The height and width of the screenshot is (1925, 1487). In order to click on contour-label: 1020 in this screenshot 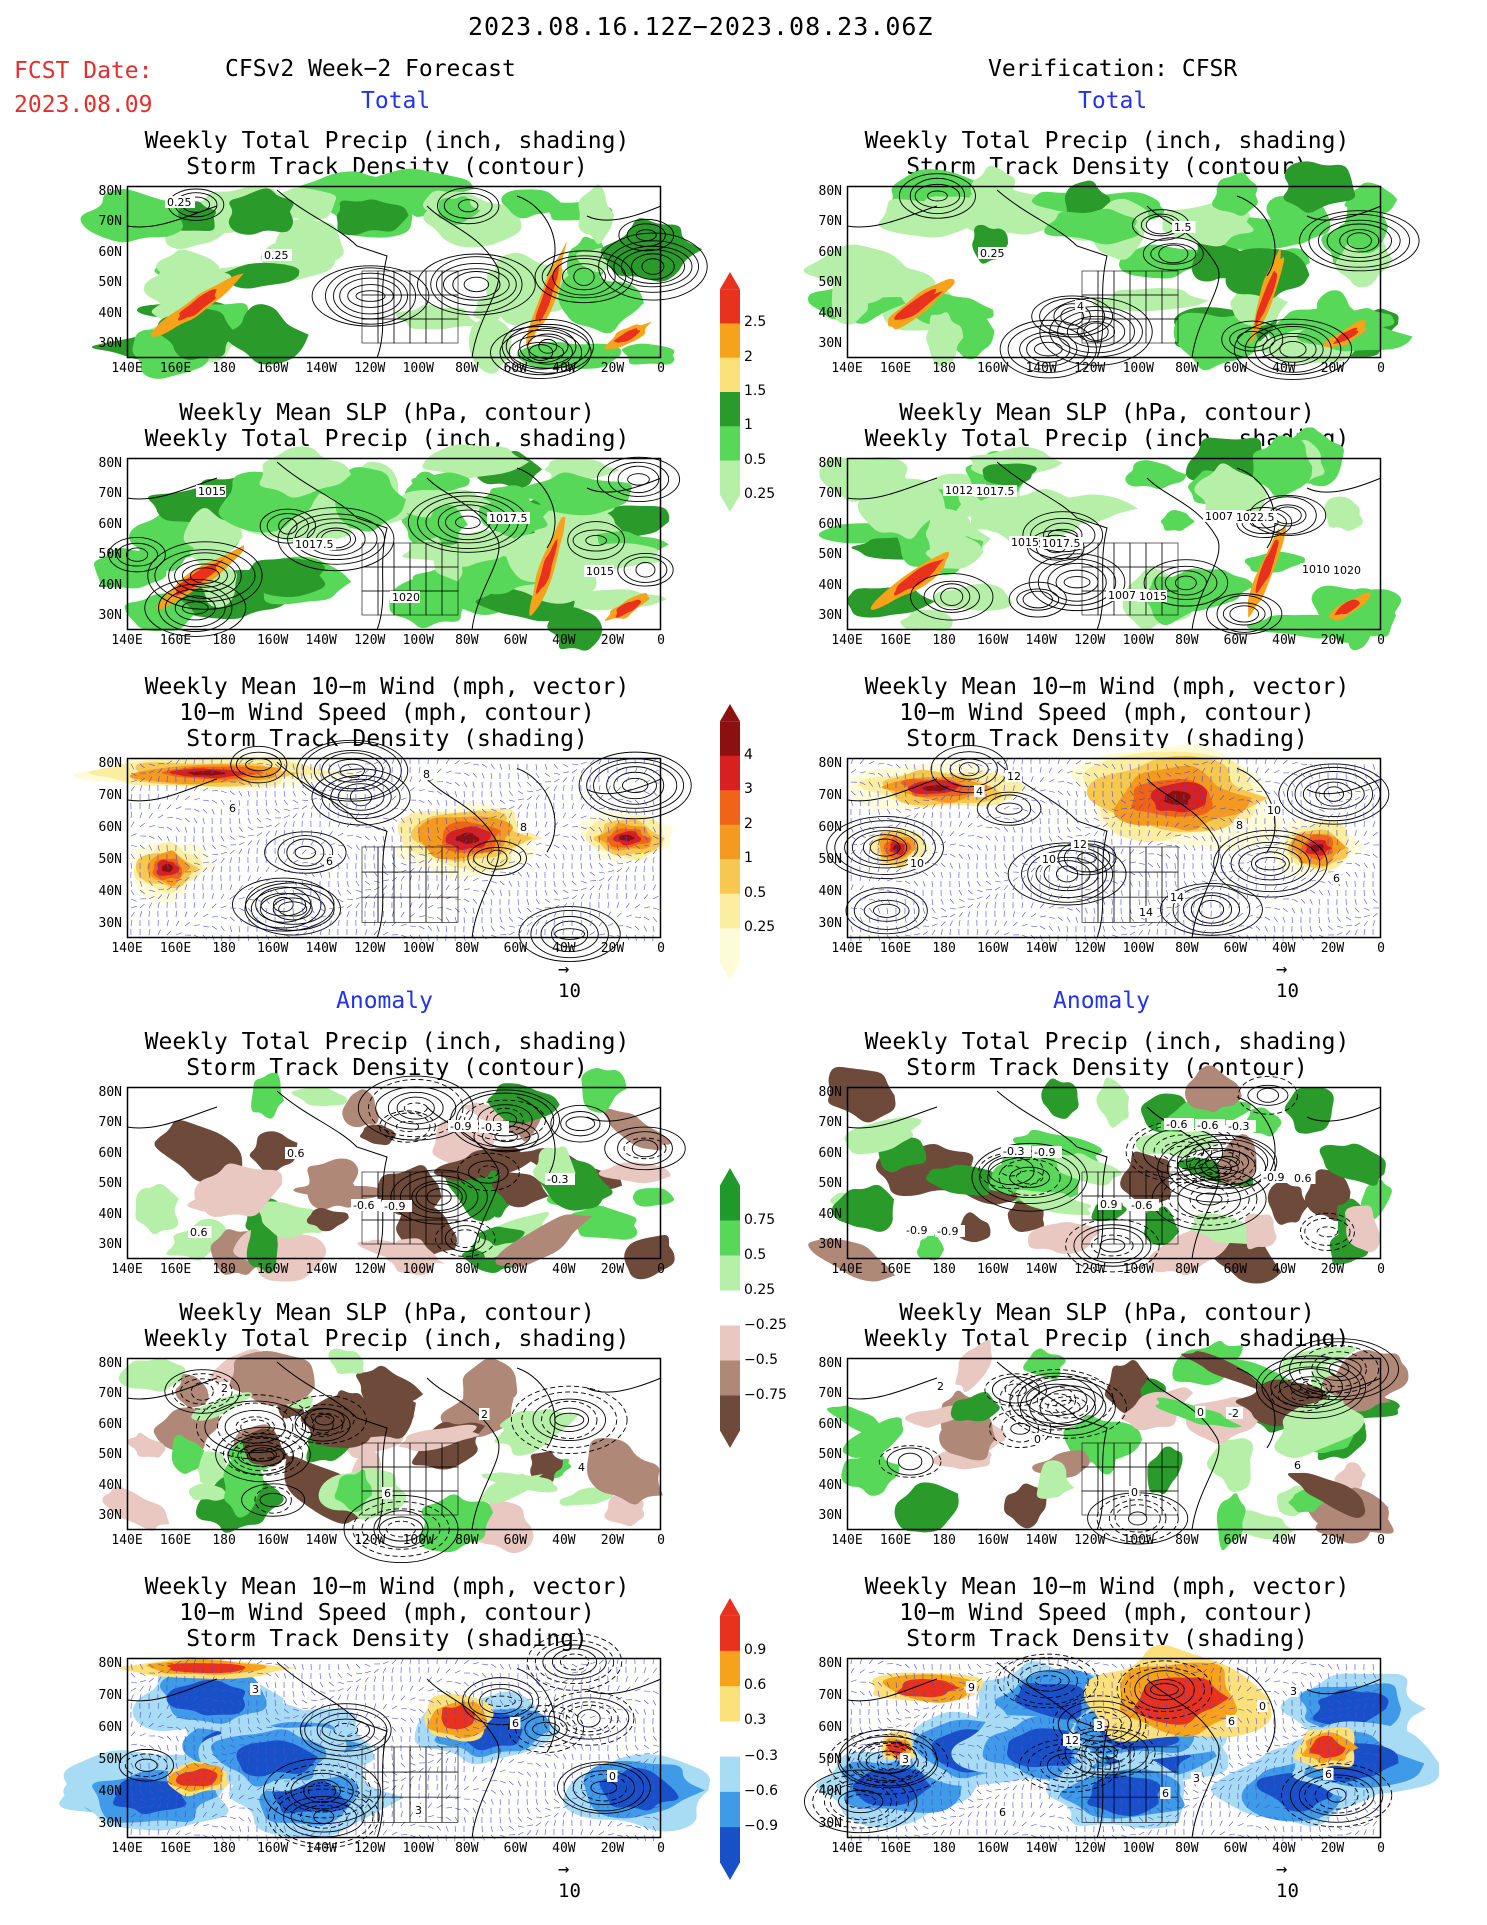, I will do `click(406, 597)`.